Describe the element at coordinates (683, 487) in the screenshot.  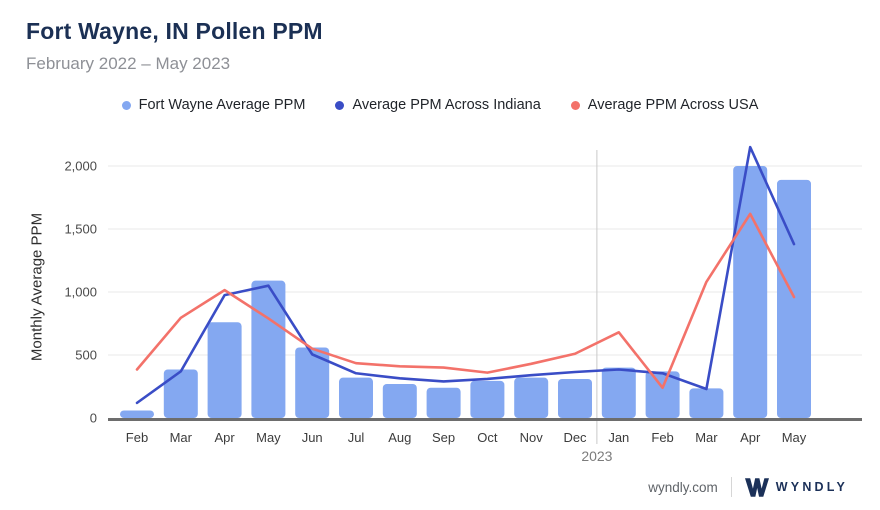
I see `site-url-label: wyndly.com` at that location.